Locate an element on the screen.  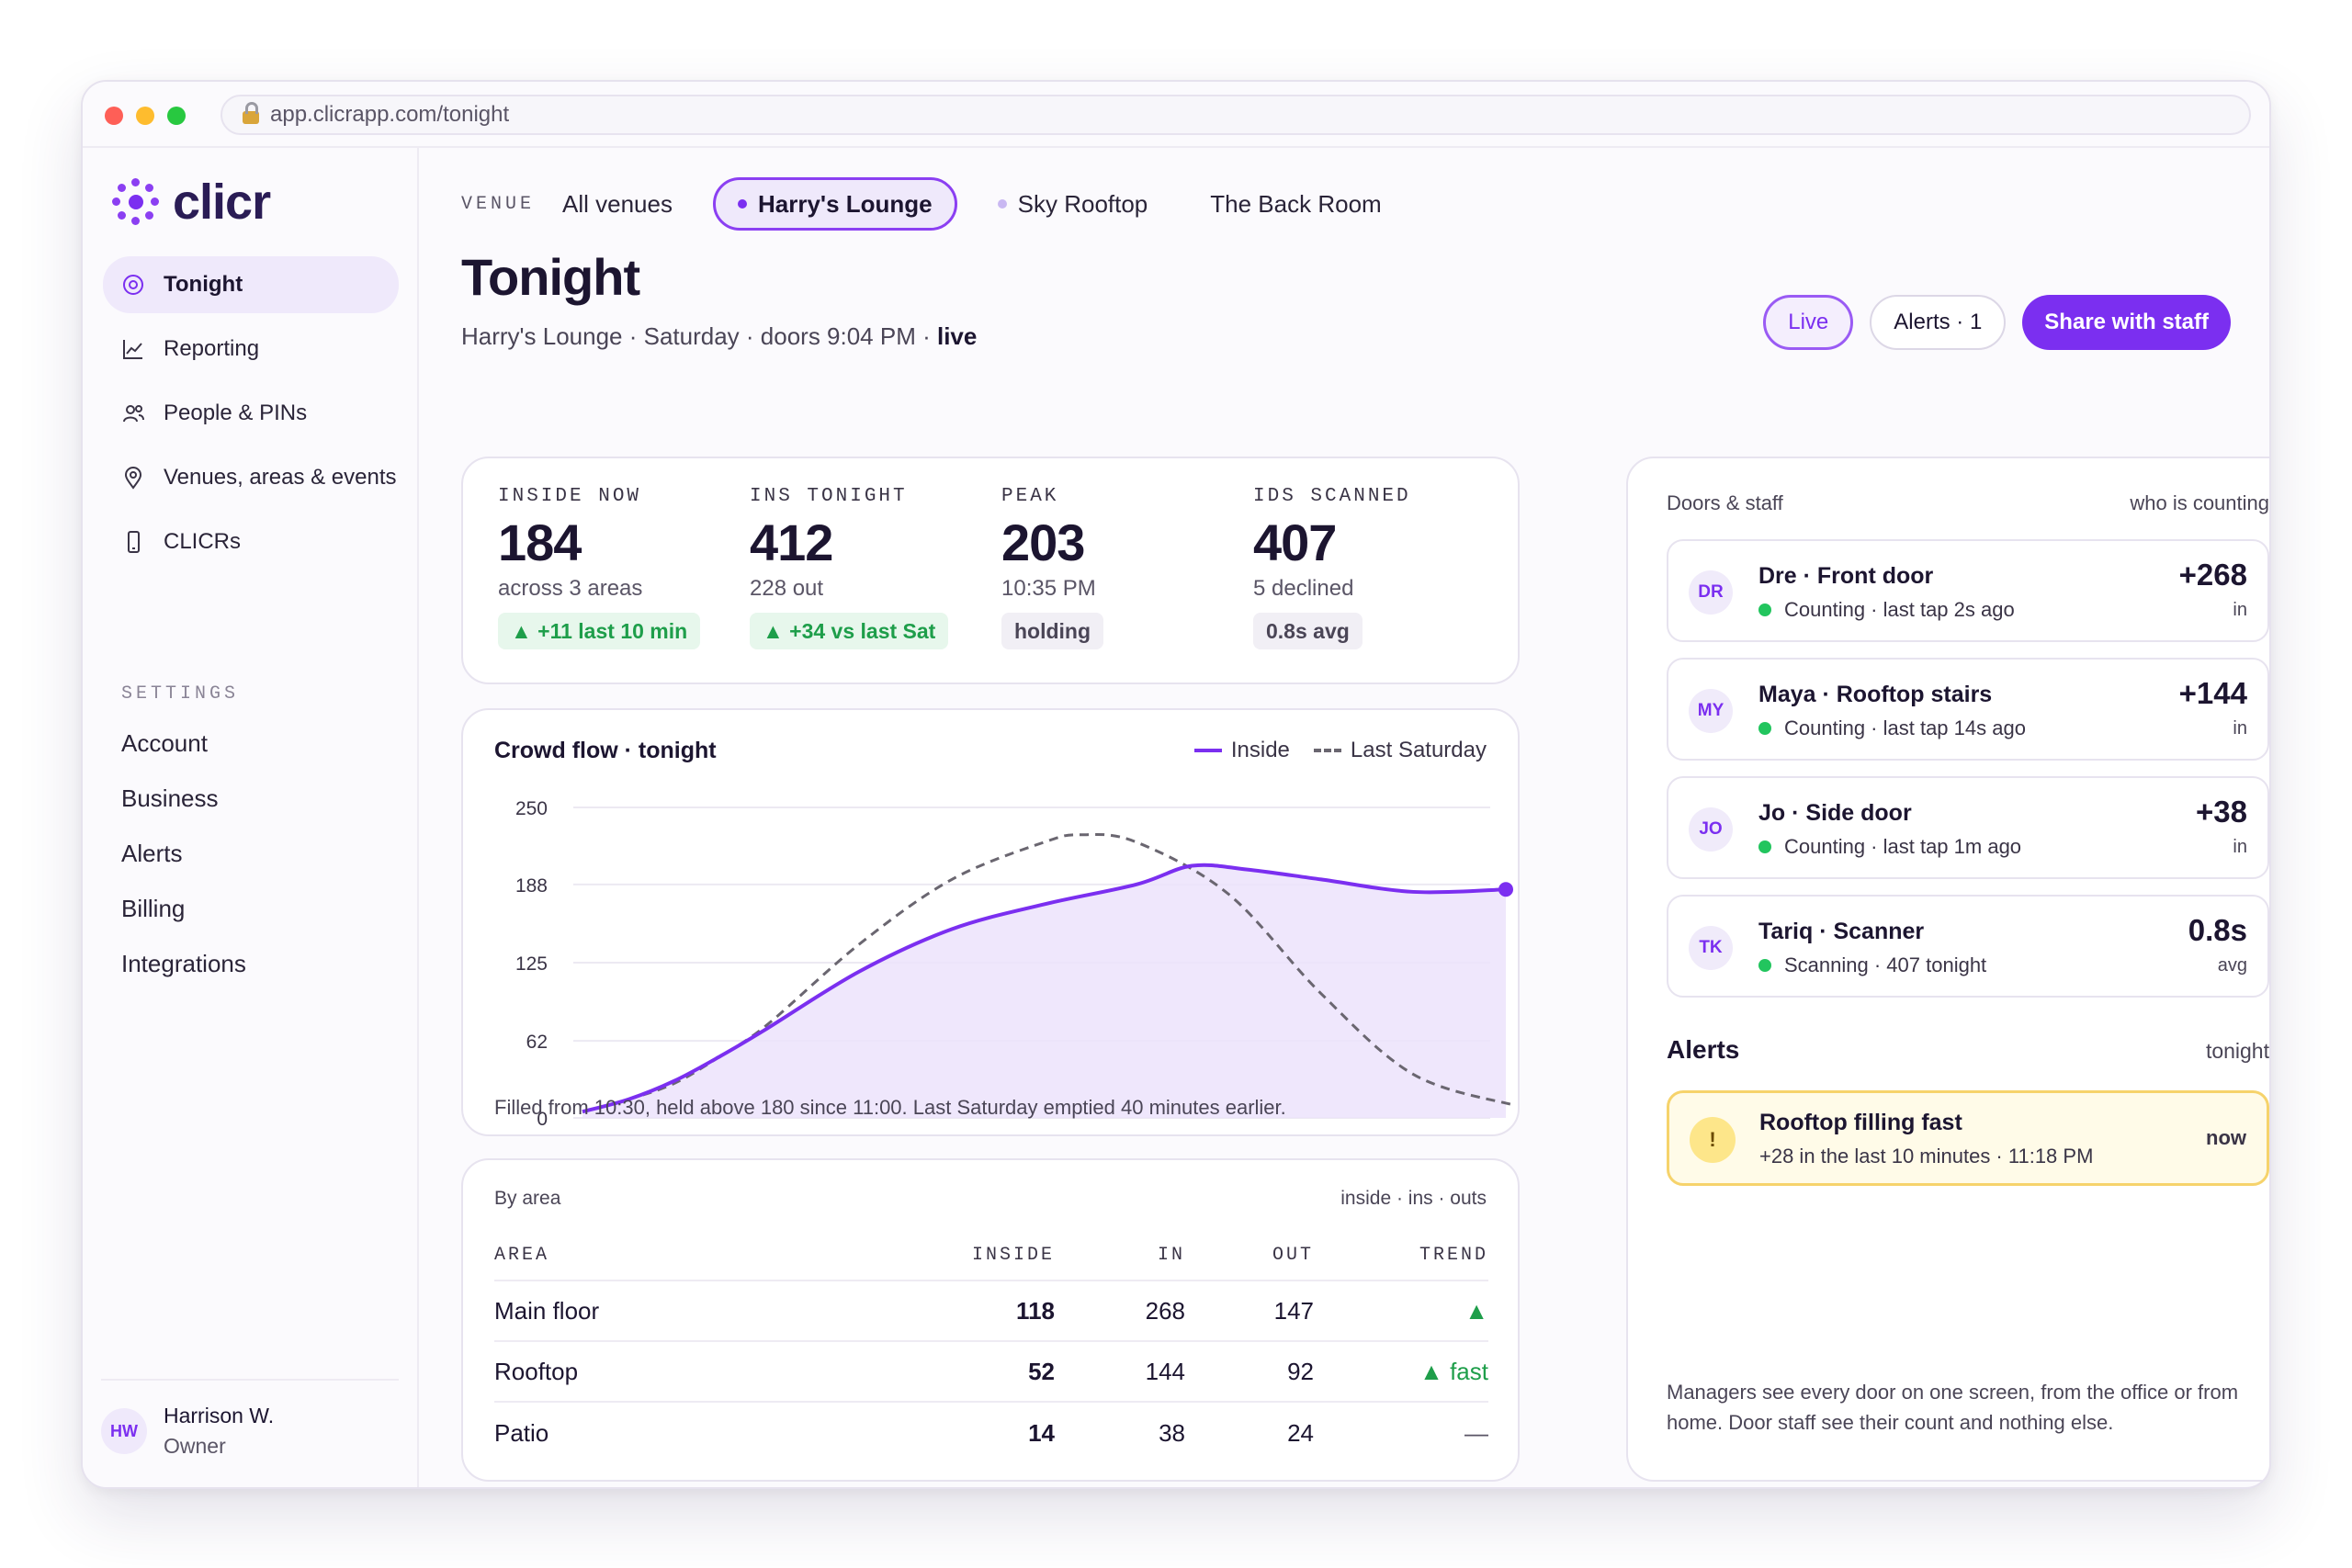
logo: clicr is located at coordinates (190, 202).